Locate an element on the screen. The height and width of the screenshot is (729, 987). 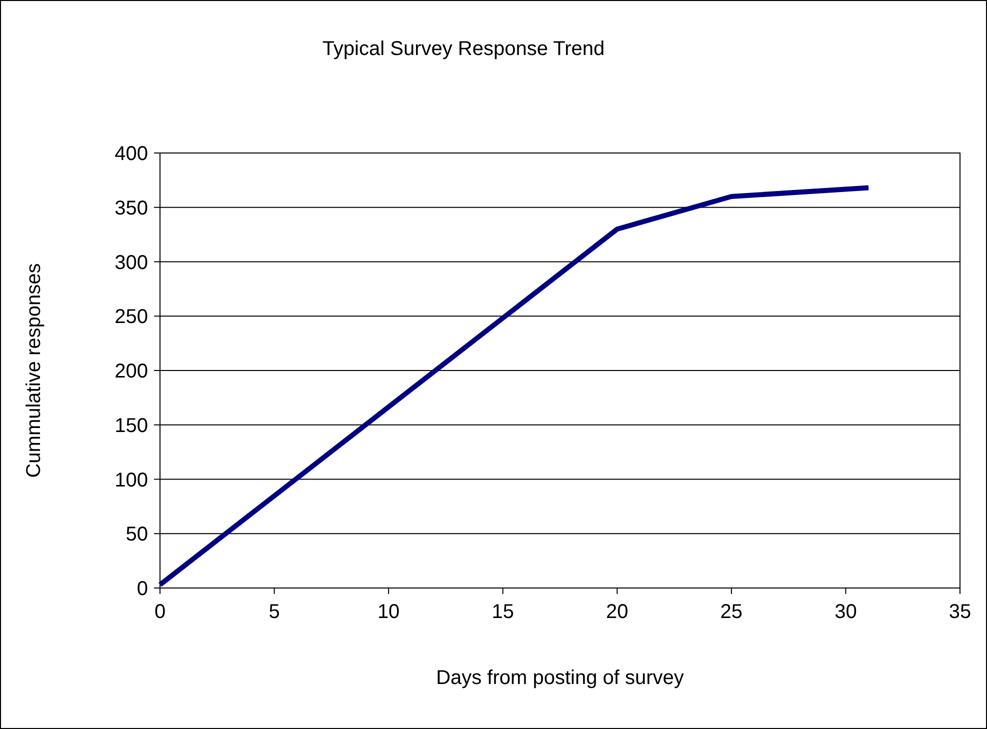
x-tick-label: 15 is located at coordinates (503, 612).